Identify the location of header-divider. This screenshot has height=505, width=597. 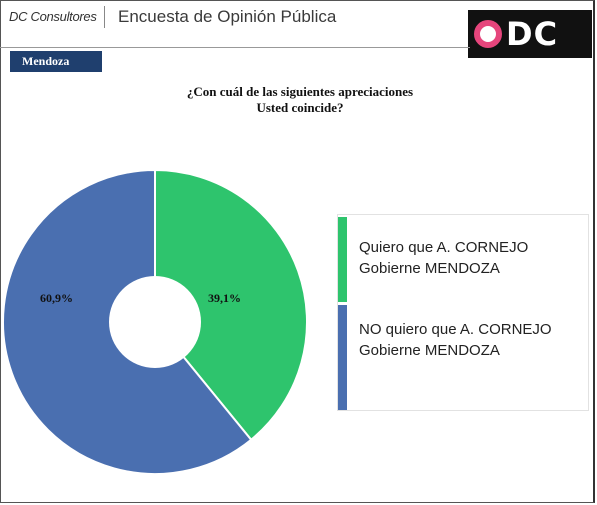
(104, 17).